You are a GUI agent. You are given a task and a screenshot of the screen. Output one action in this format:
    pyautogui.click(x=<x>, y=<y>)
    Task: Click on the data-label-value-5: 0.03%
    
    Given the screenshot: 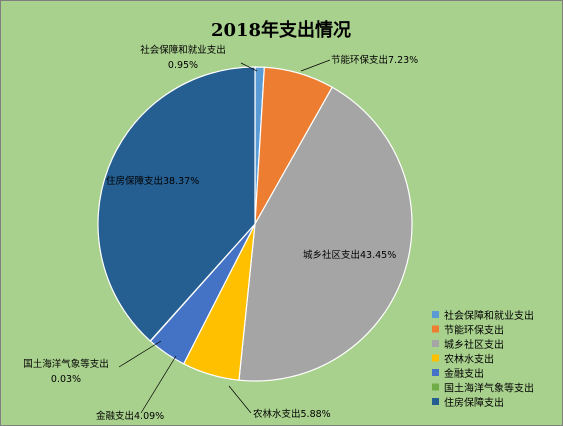 What is the action you would take?
    pyautogui.click(x=66, y=379)
    